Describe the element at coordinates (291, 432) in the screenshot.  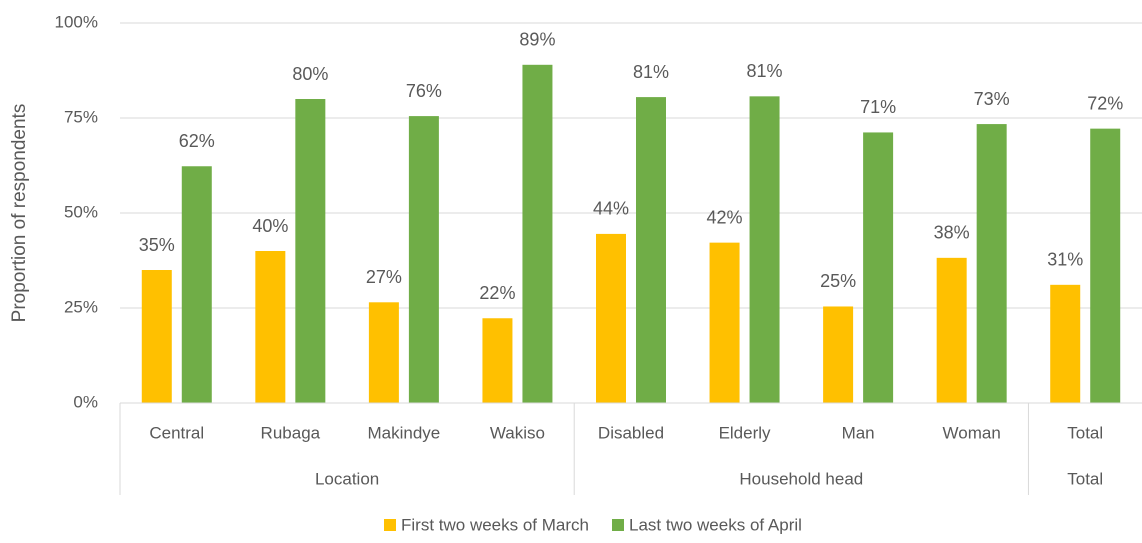
I see `x-tick-label: Rubaga` at that location.